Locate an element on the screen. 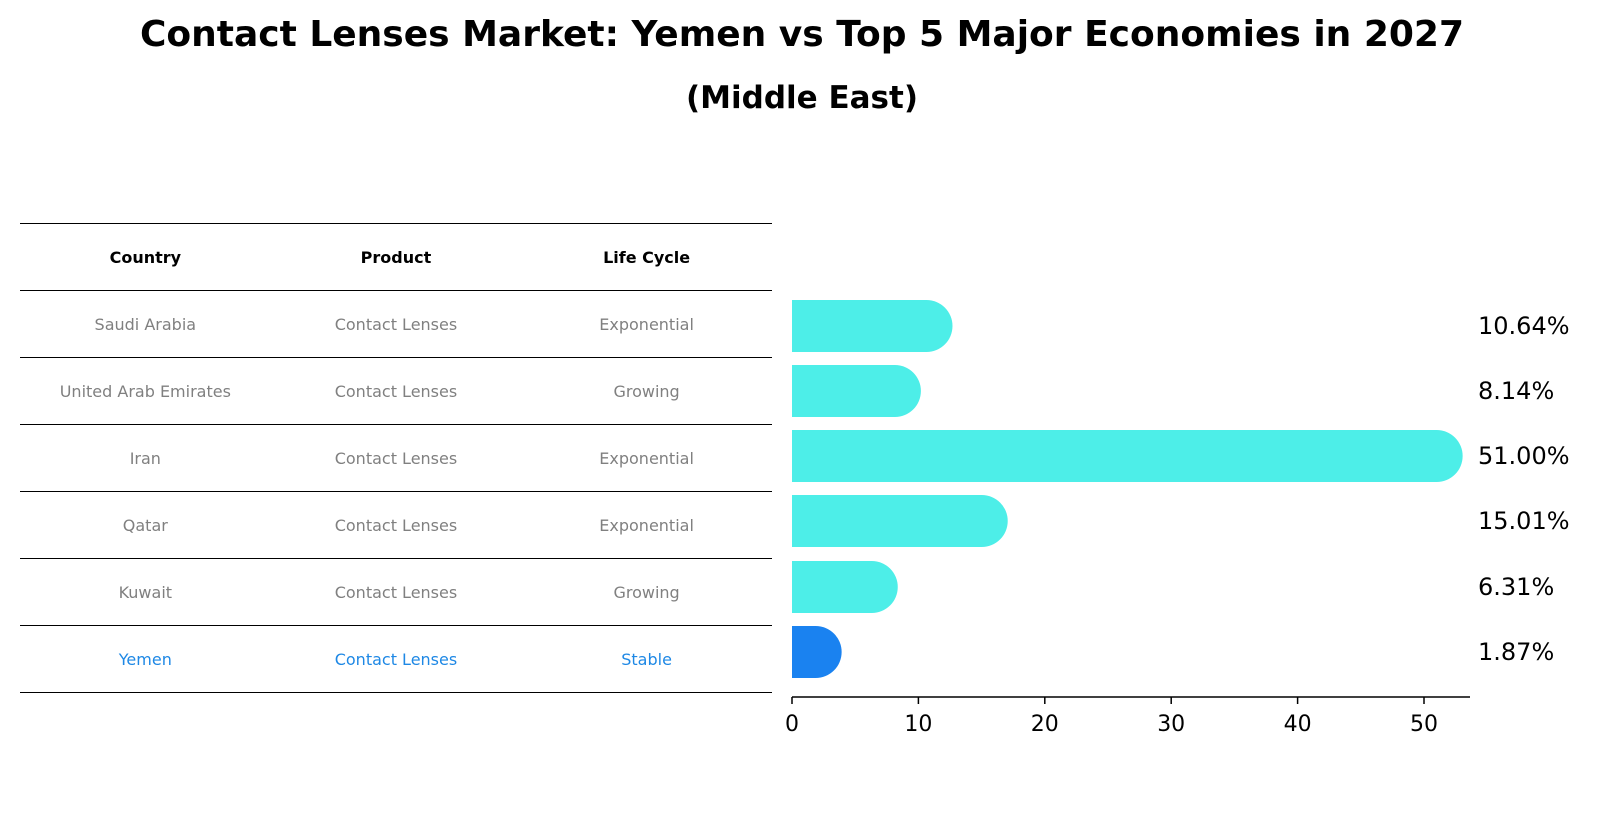  table-row: Saudi Arabia Contact Lenses Exponential is located at coordinates (396, 323).